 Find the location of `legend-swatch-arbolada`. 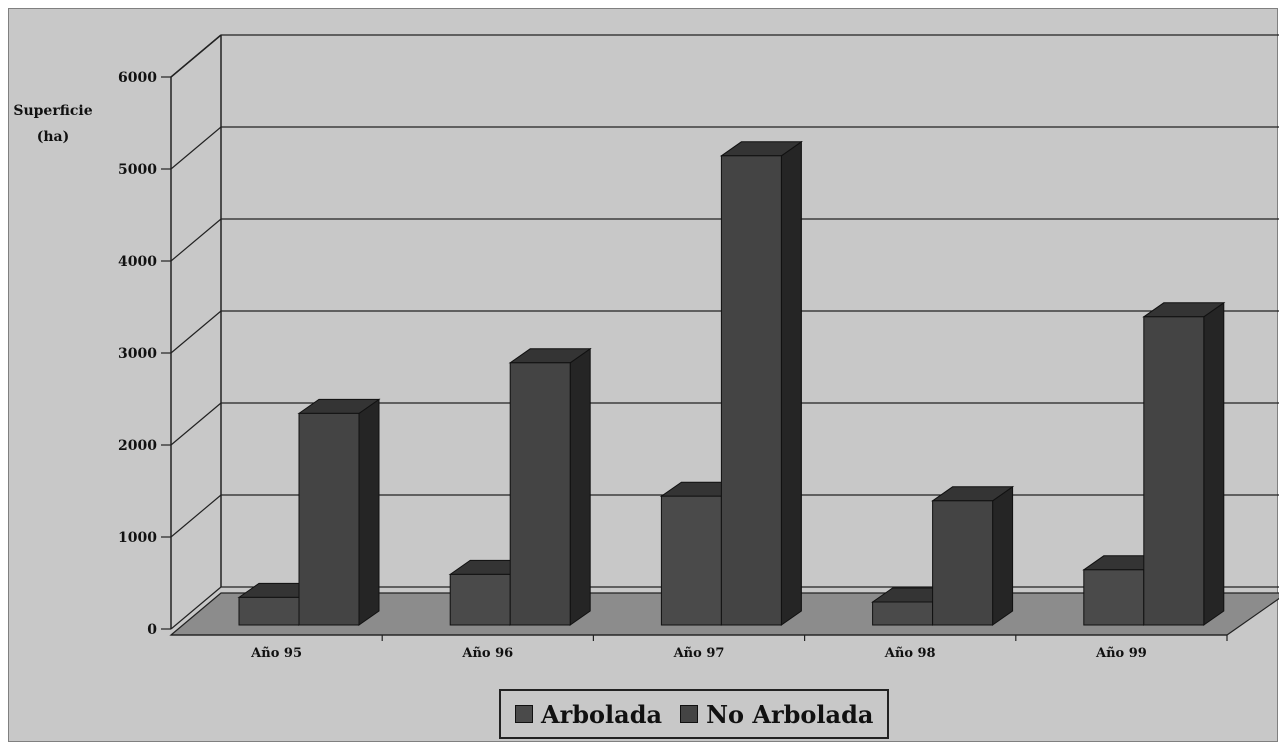

legend-swatch-arbolada is located at coordinates (524, 714).